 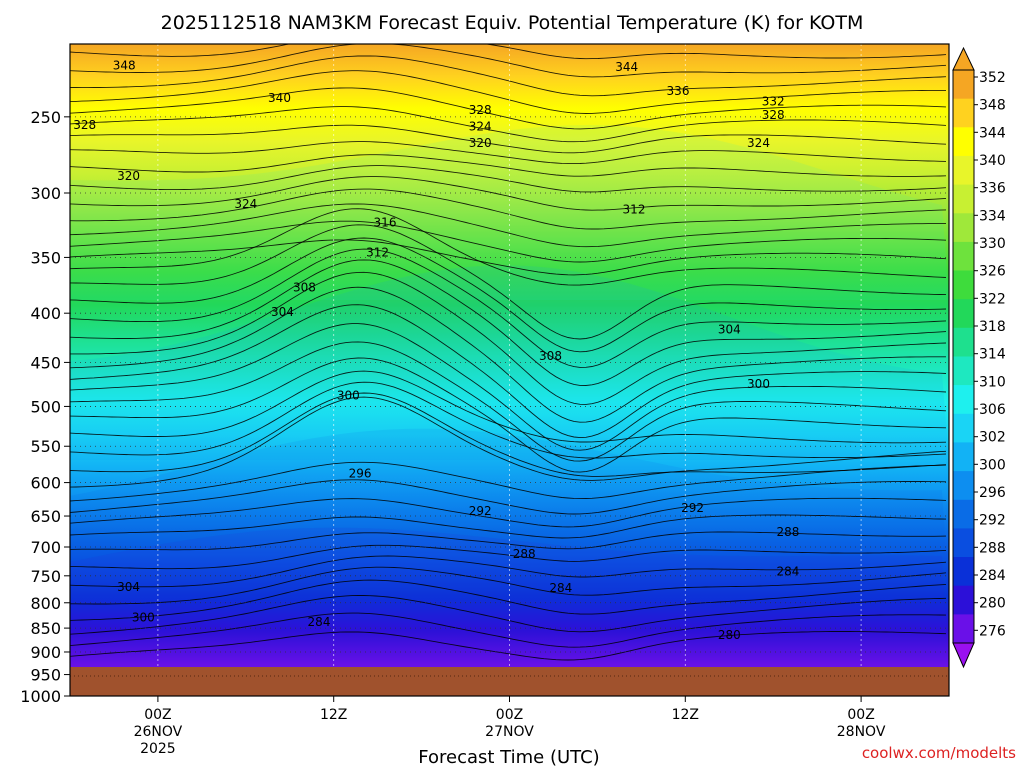 I want to click on y-tick-label: 850, so click(x=45, y=628).